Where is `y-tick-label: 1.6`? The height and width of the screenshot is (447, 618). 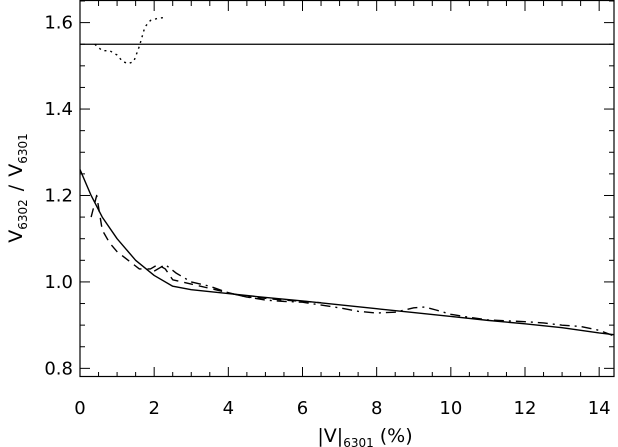
y-tick-label: 1.6 is located at coordinates (58, 23).